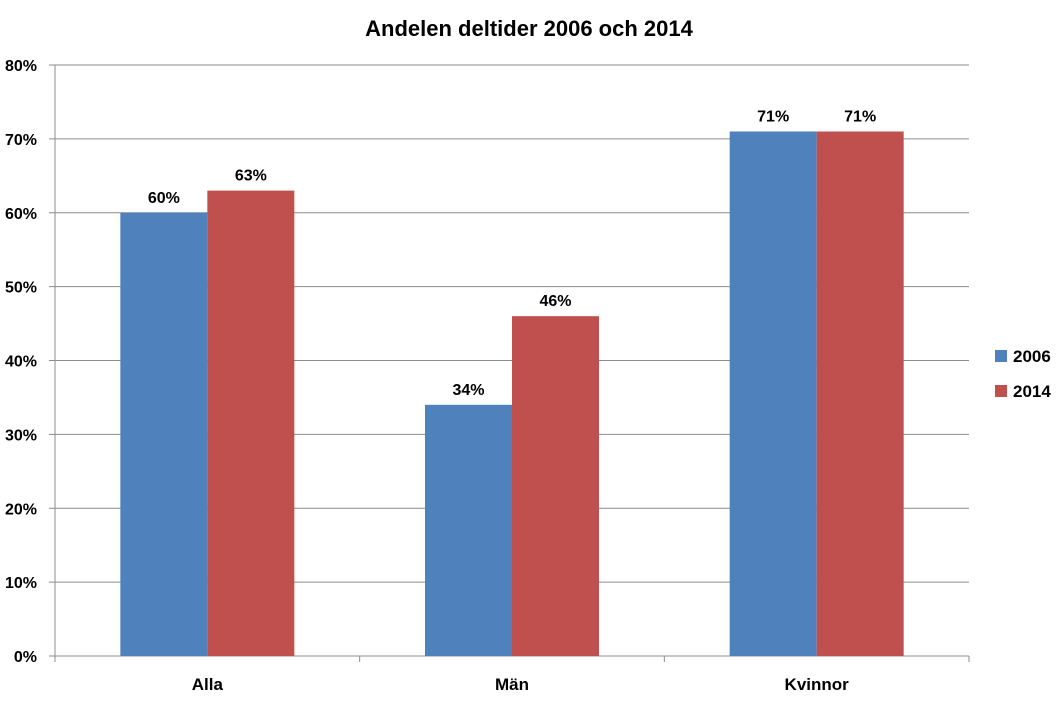  I want to click on legend-label: 2014, so click(1032, 391).